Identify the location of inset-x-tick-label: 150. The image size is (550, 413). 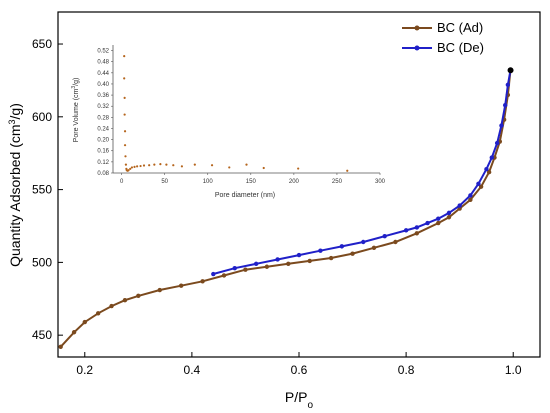
(251, 182).